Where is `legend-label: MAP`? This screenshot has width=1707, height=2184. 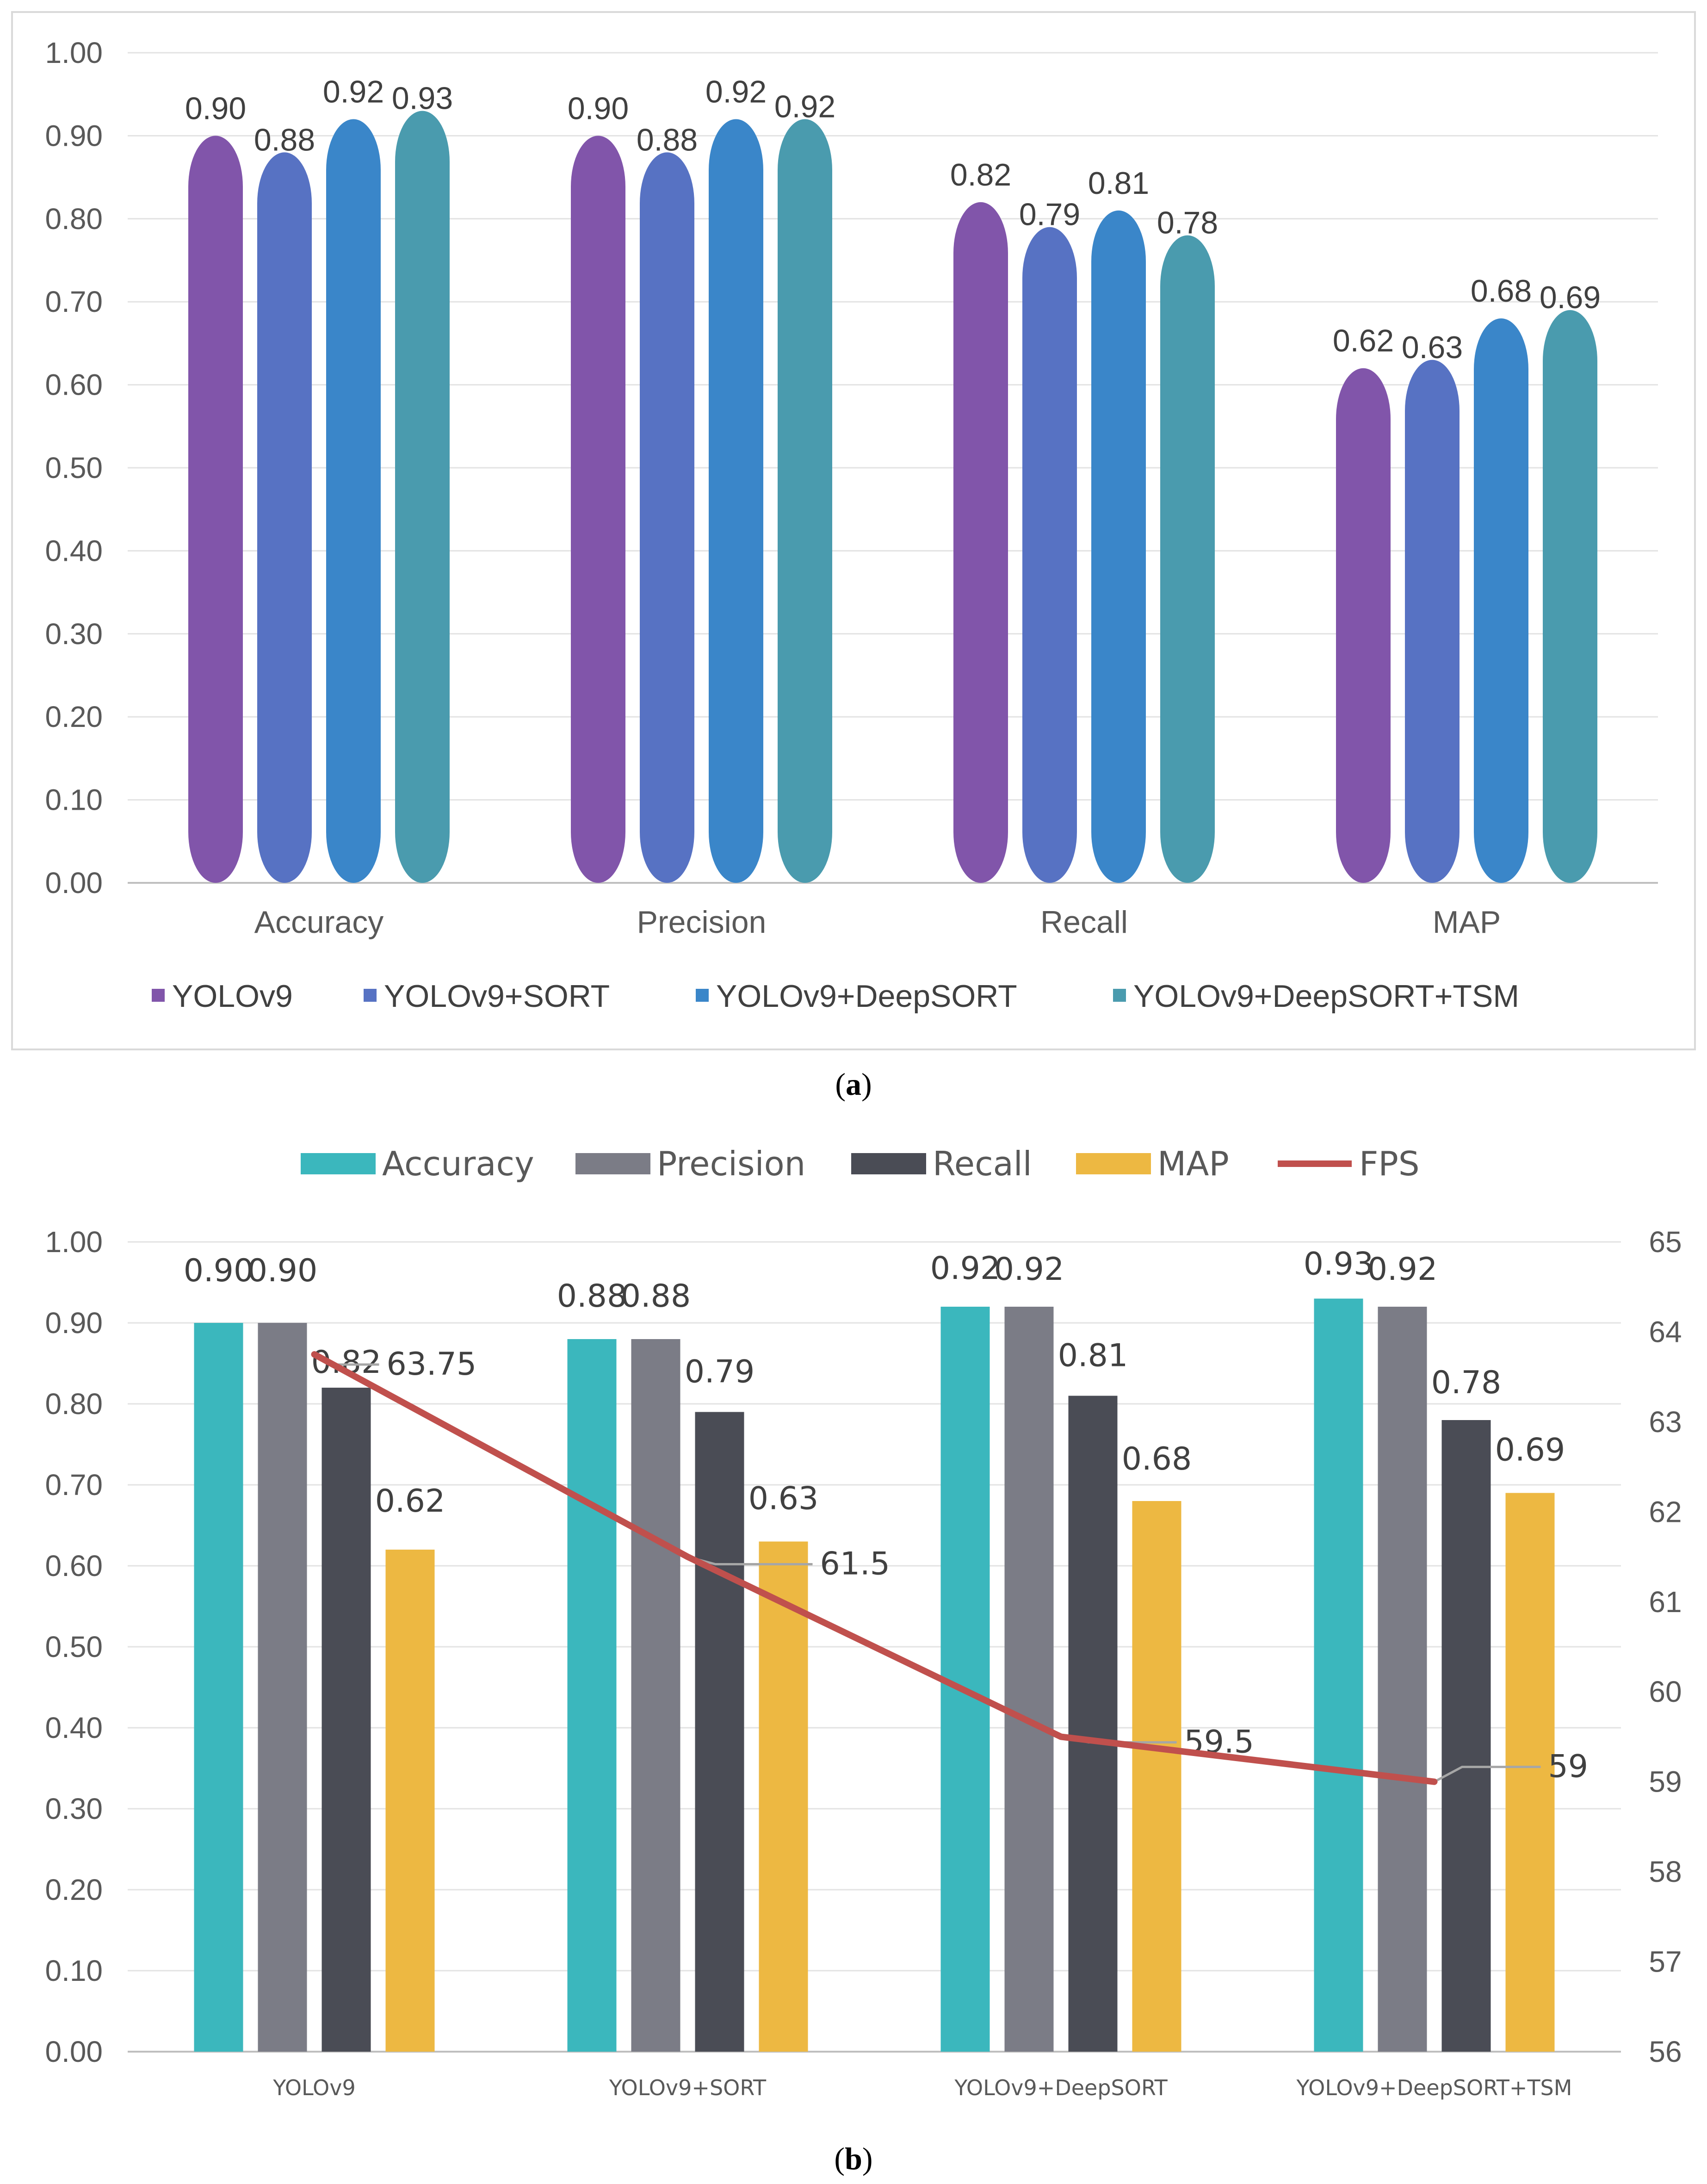
legend-label: MAP is located at coordinates (1193, 1163).